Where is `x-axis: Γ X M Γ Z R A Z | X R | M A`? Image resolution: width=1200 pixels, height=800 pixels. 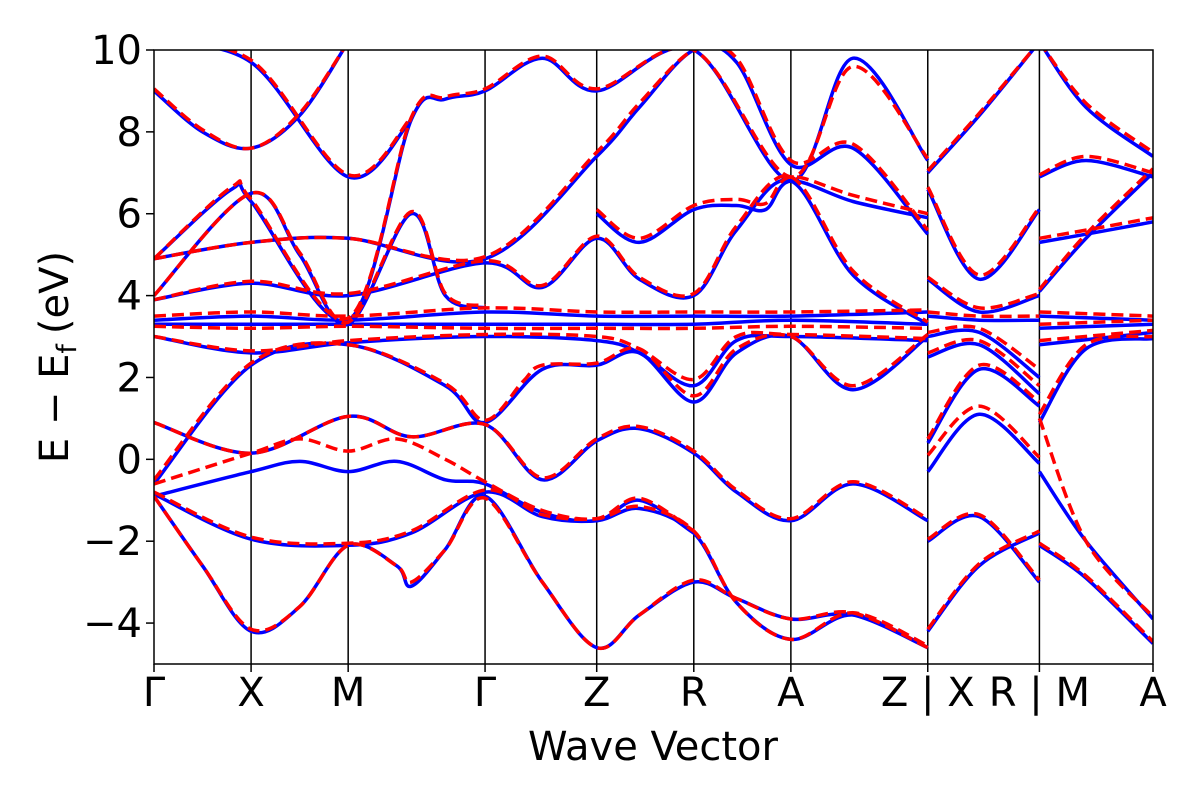
x-axis: Γ X M Γ Z R A Z | X R | M A is located at coordinates (655, 690).